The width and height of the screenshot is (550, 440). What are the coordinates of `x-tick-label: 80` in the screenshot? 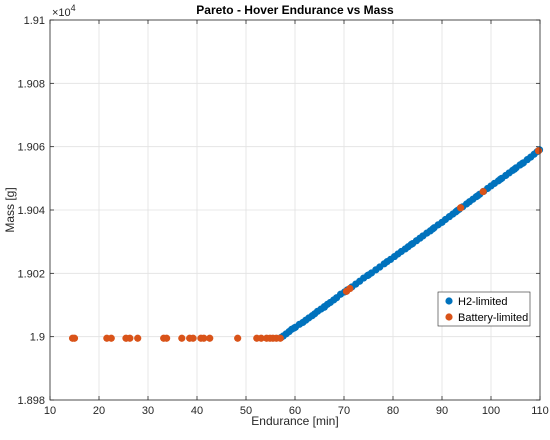 It's located at (393, 411).